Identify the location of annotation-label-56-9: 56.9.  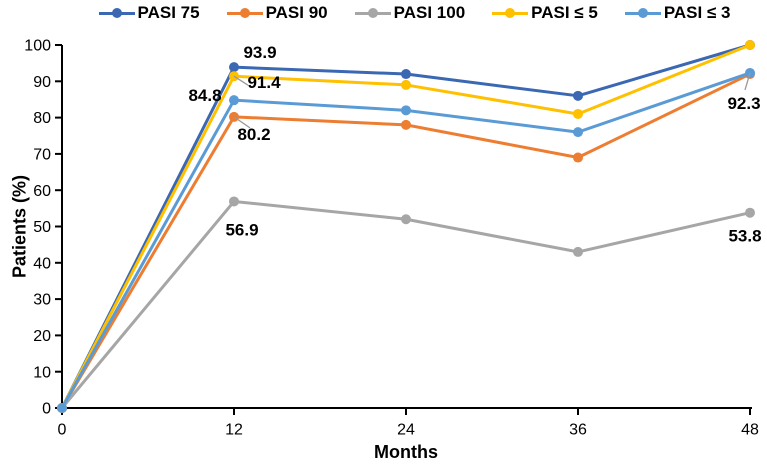
(241, 229).